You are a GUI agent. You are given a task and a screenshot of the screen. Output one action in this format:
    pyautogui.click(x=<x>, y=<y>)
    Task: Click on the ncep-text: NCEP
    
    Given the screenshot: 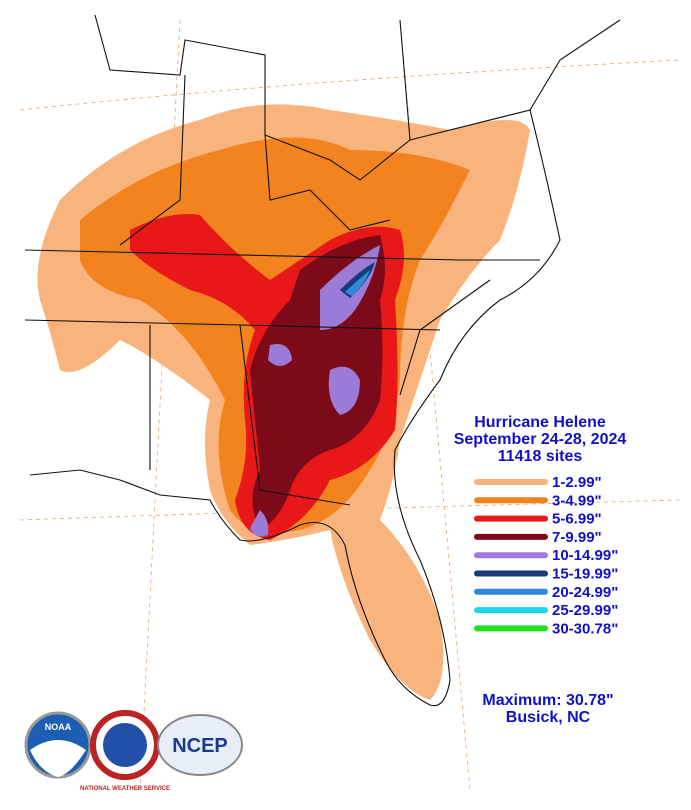 What is the action you would take?
    pyautogui.click(x=200, y=746)
    